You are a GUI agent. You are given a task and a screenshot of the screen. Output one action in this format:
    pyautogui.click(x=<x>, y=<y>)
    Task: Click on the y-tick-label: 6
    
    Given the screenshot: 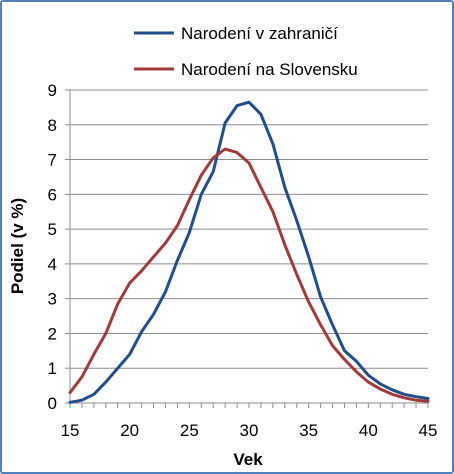 What is the action you would take?
    pyautogui.click(x=52, y=194)
    